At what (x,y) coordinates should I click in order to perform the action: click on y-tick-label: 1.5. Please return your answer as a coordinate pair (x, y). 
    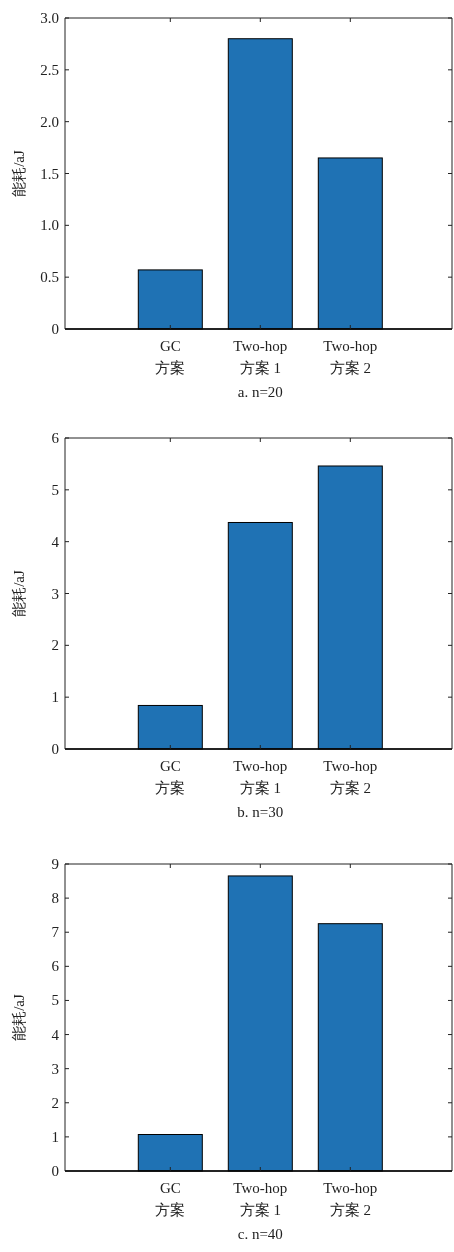
    Looking at the image, I should click on (49, 173).